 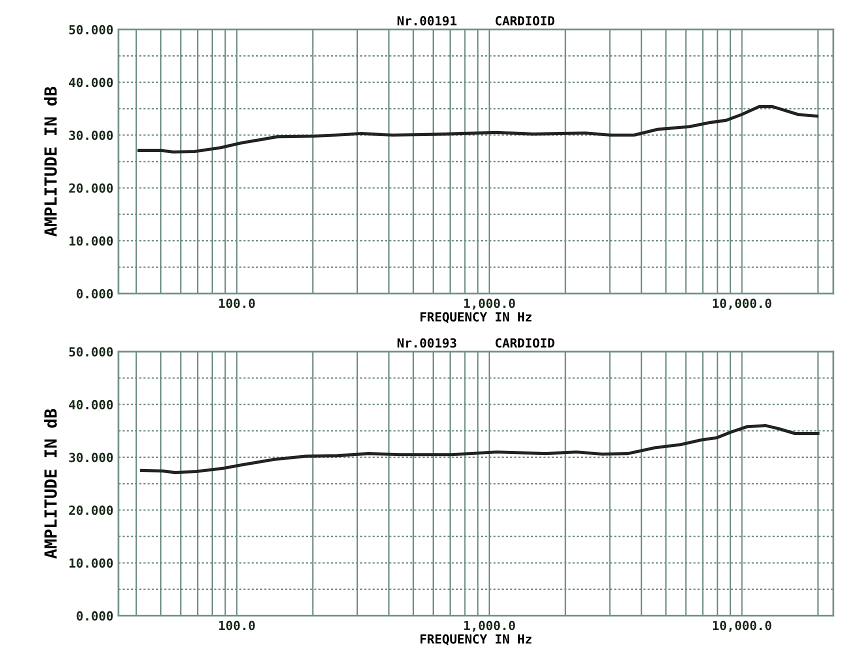 I want to click on chart-title: Nr.00191 CARDIOID, so click(x=476, y=21).